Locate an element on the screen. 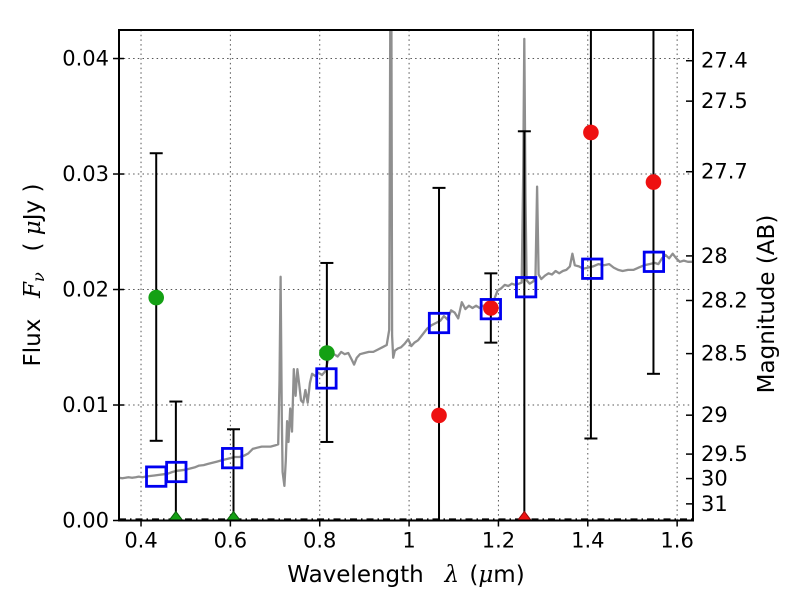 The image size is (800, 600). y-right-tick-label: 28.2 is located at coordinates (724, 300).